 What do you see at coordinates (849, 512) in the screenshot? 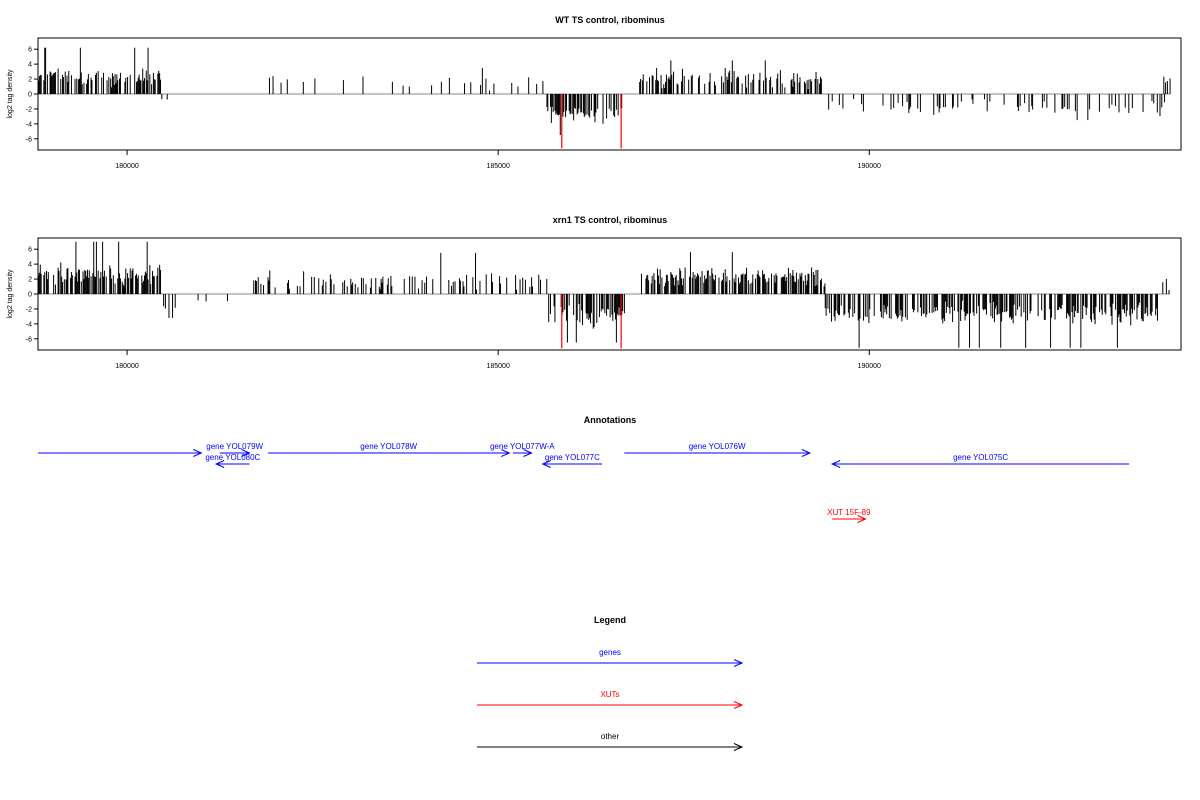
I see `feature-label: XUT 15F-89` at bounding box center [849, 512].